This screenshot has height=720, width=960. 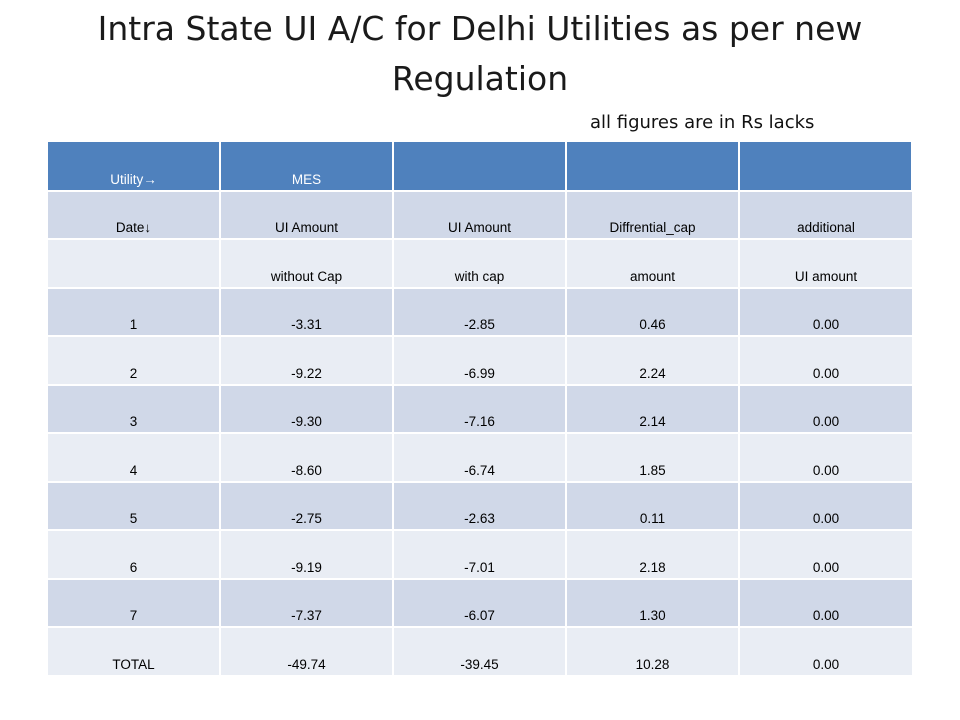 I want to click on cell-ui-with-cap: -6.74, so click(x=480, y=458).